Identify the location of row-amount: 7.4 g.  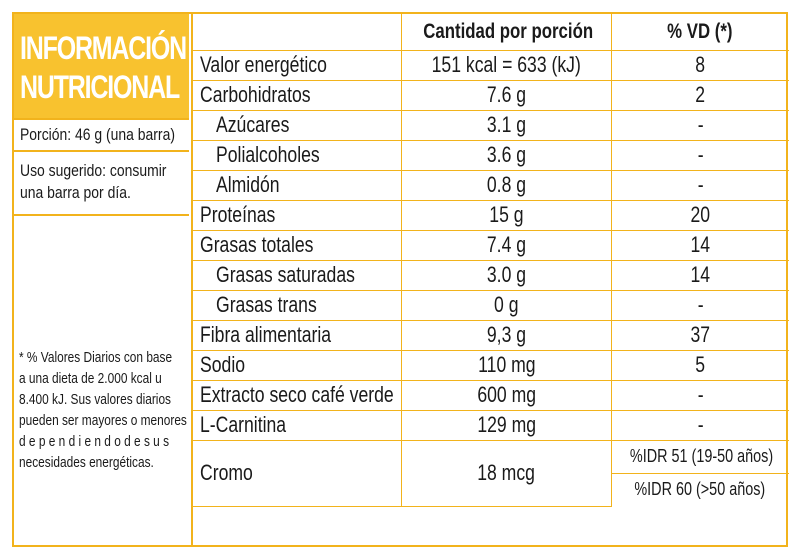
(506, 245).